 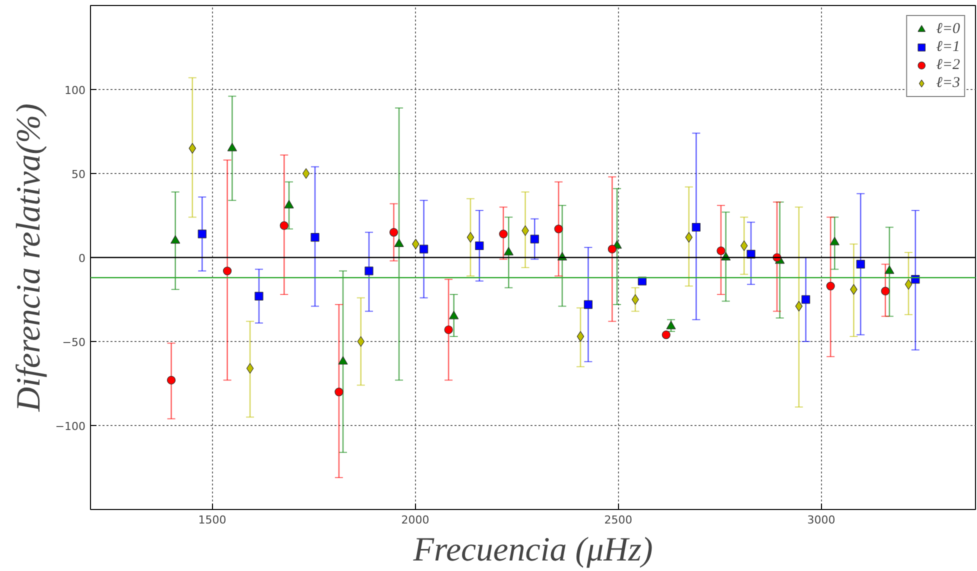 I want to click on x-tick-label: 1500, so click(x=212, y=520).